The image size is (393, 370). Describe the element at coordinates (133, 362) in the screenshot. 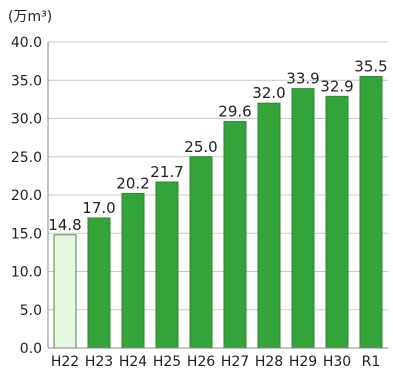

I see `x-category-label: H24` at that location.